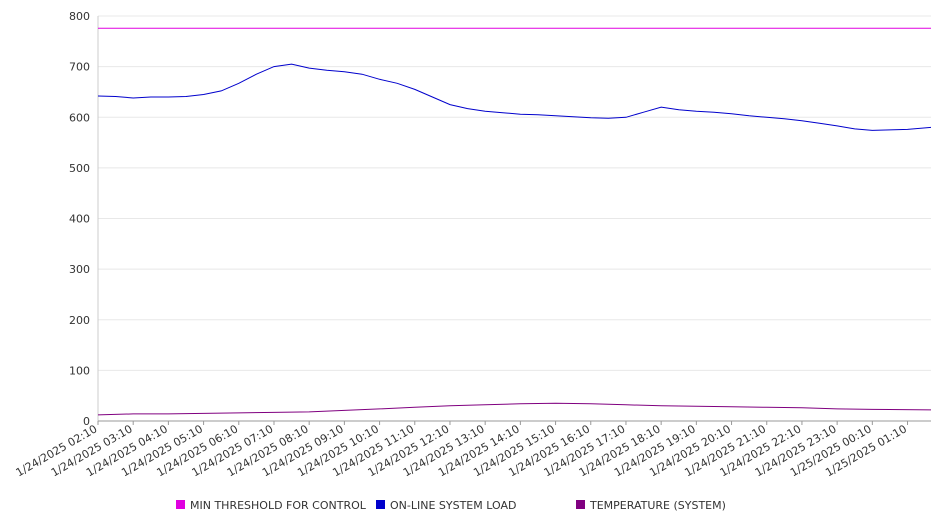  What do you see at coordinates (79, 16) in the screenshot?
I see `y-tick-label: 800` at bounding box center [79, 16].